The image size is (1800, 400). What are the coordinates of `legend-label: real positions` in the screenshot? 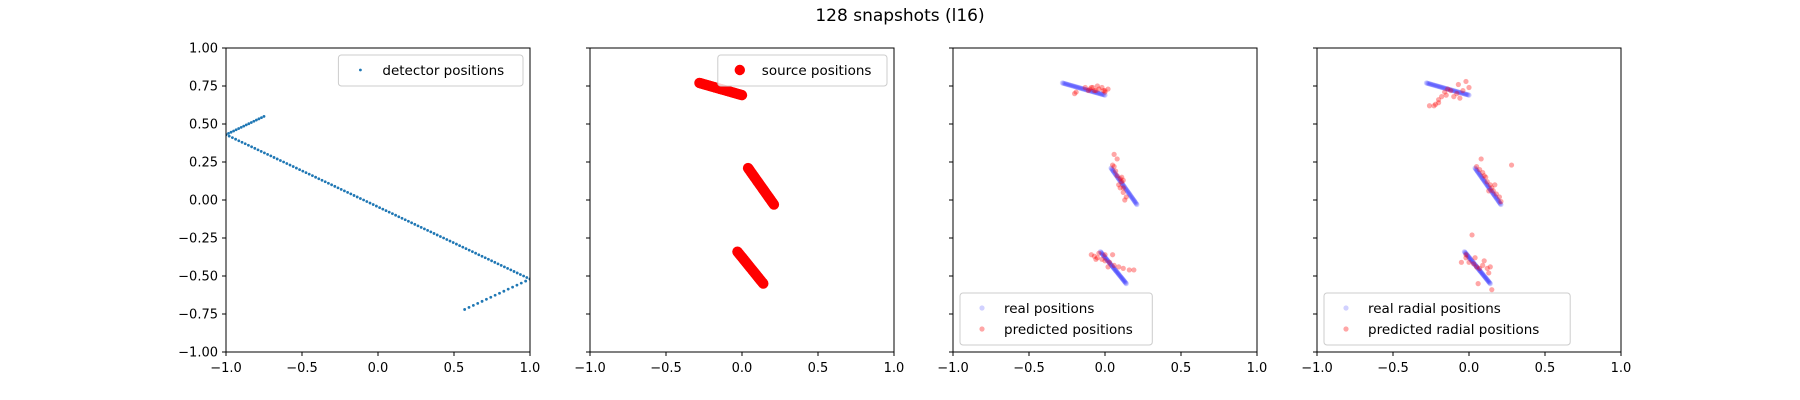 It's located at (1049, 309).